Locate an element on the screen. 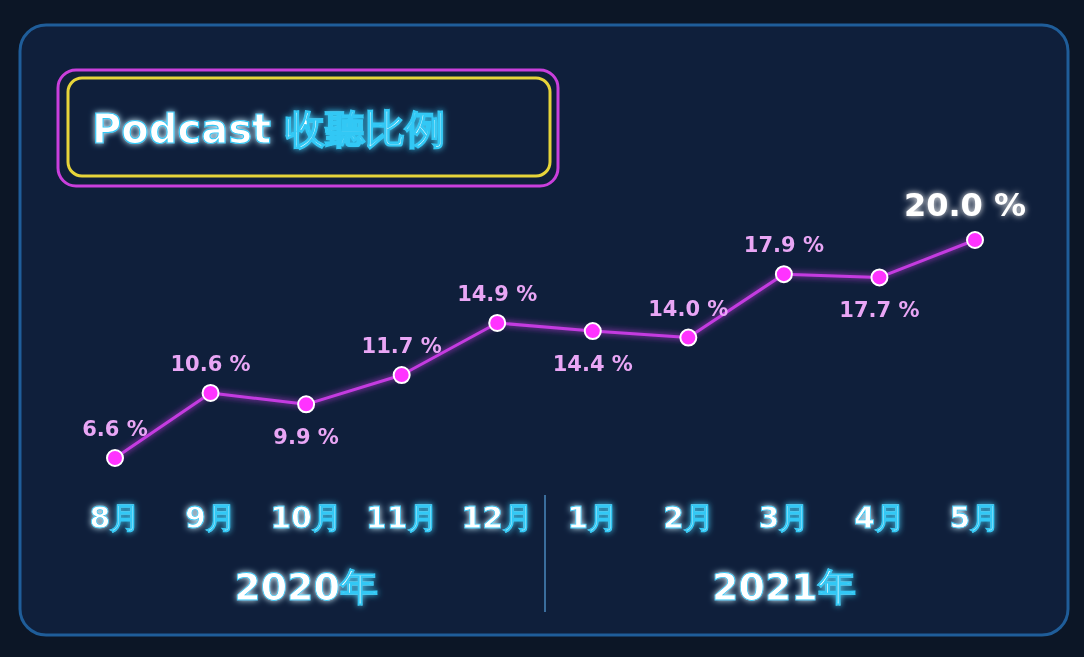 Image resolution: width=1084 pixels, height=657 pixels. x-tick-label: 12月 is located at coordinates (497, 517).